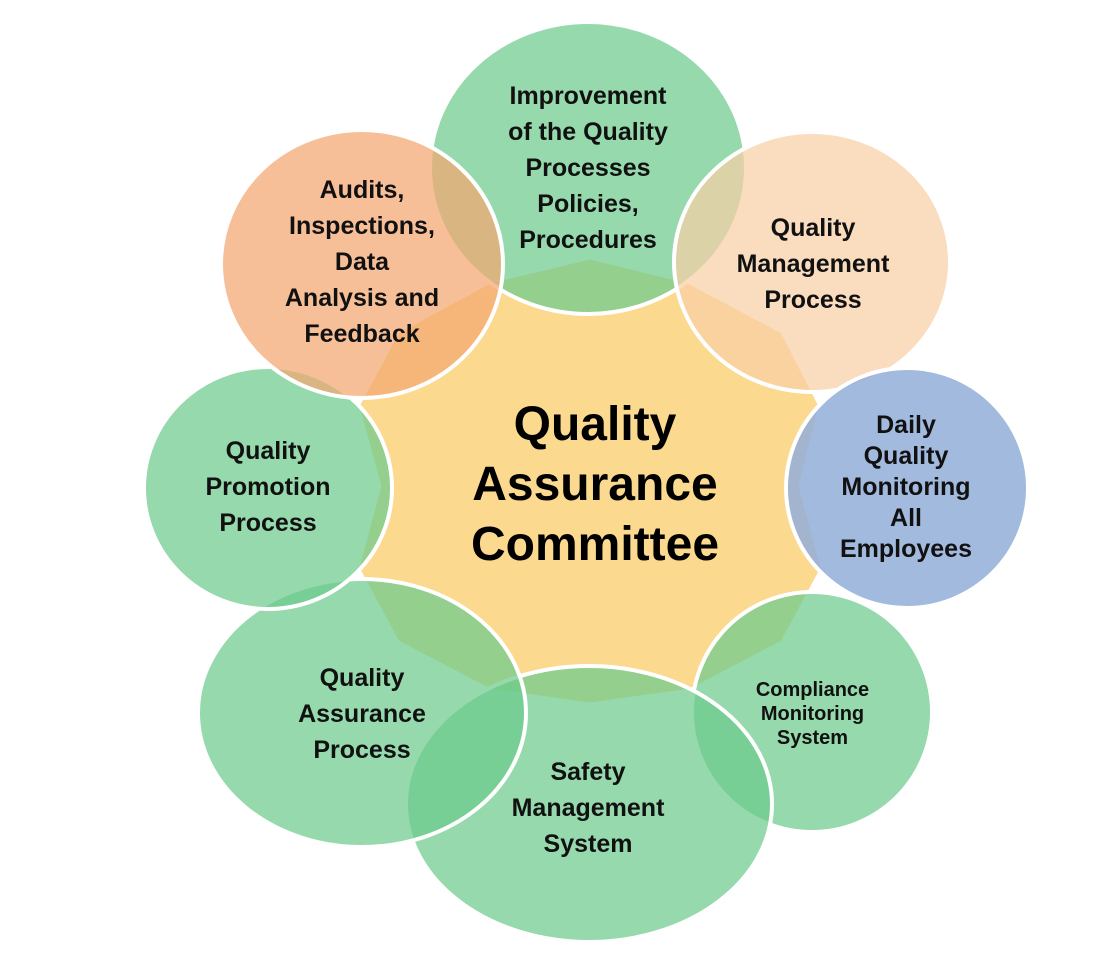 The width and height of the screenshot is (1106, 980). Describe the element at coordinates (362, 713) in the screenshot. I see `circle-quality-assurance` at that location.